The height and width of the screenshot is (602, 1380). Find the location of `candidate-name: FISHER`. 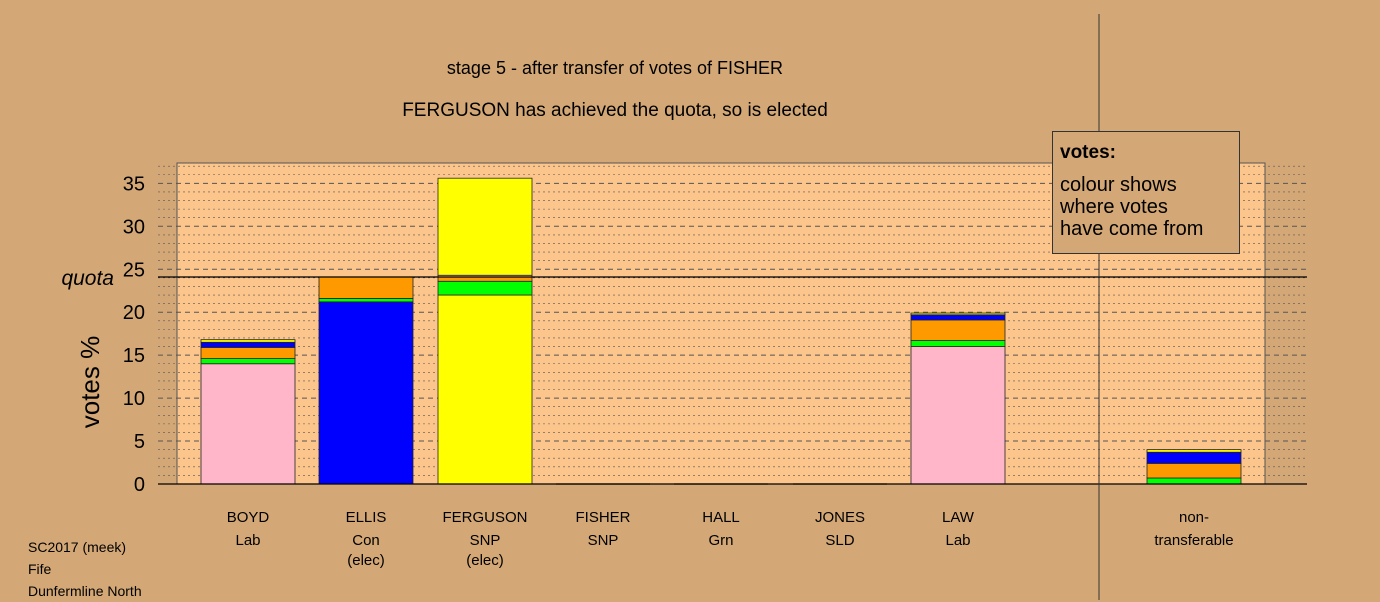

candidate-name: FISHER is located at coordinates (602, 517).